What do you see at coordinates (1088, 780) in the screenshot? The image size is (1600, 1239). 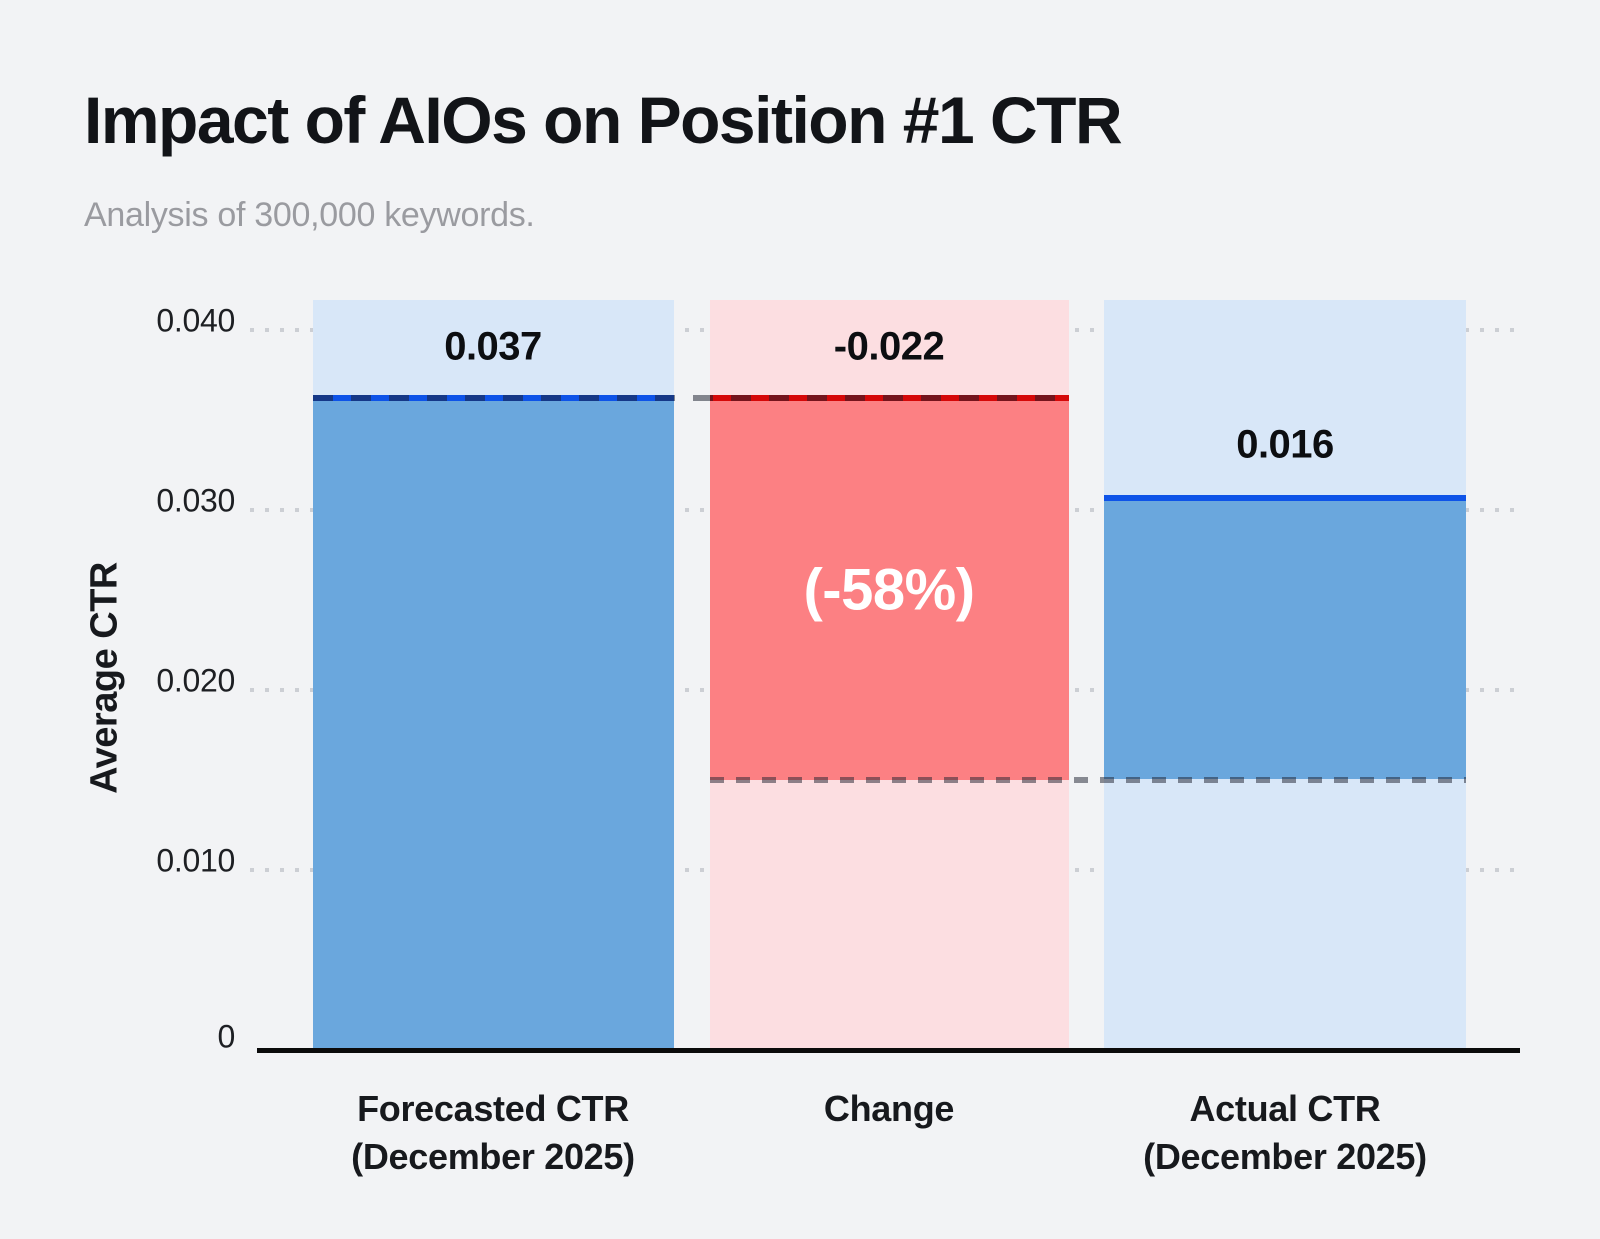 I see `bottom-dashed-connector` at bounding box center [1088, 780].